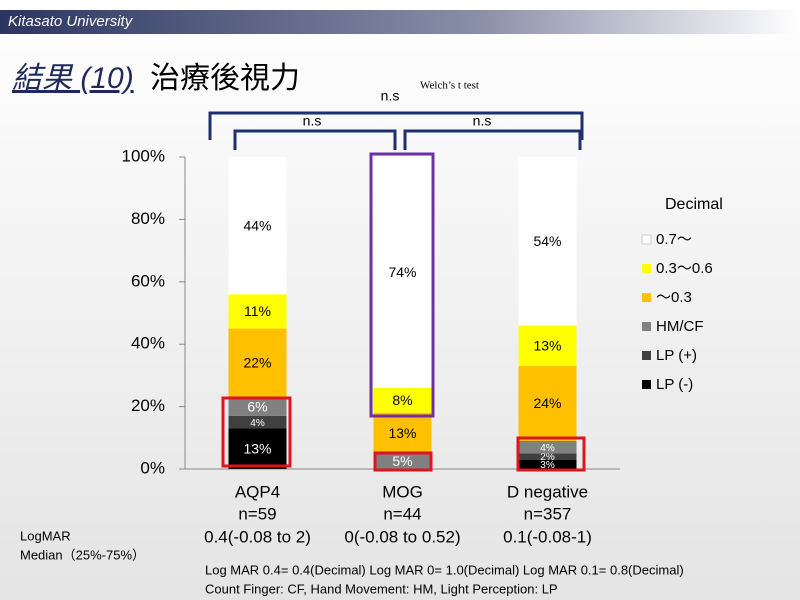 The height and width of the screenshot is (600, 800). I want to click on n-label: n=357, so click(548, 513).